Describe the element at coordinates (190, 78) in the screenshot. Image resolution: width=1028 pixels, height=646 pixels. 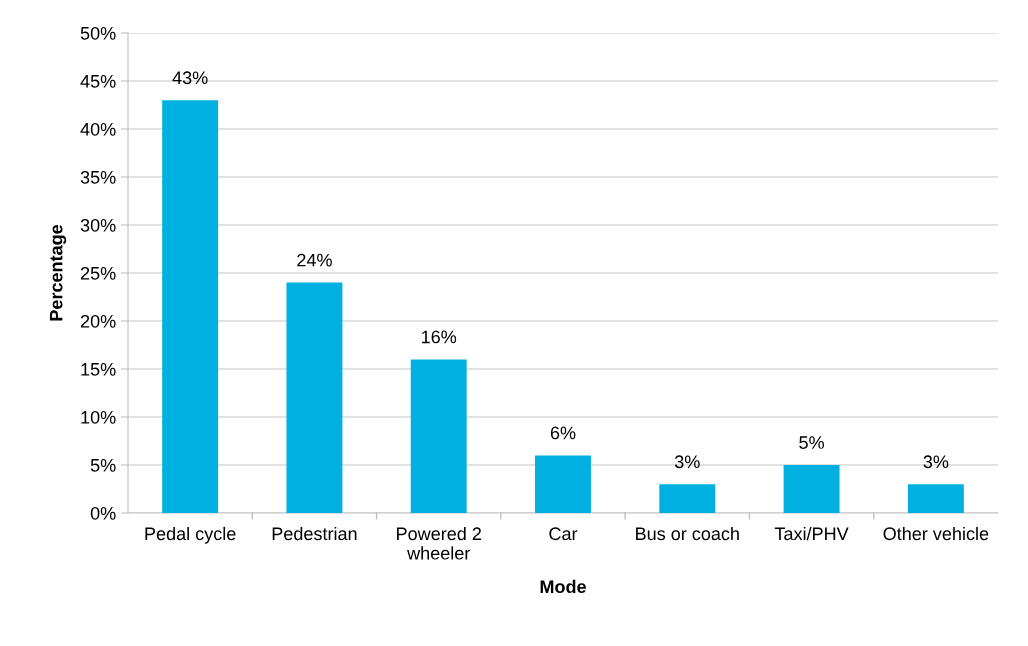
I see `data-label: 43%` at that location.